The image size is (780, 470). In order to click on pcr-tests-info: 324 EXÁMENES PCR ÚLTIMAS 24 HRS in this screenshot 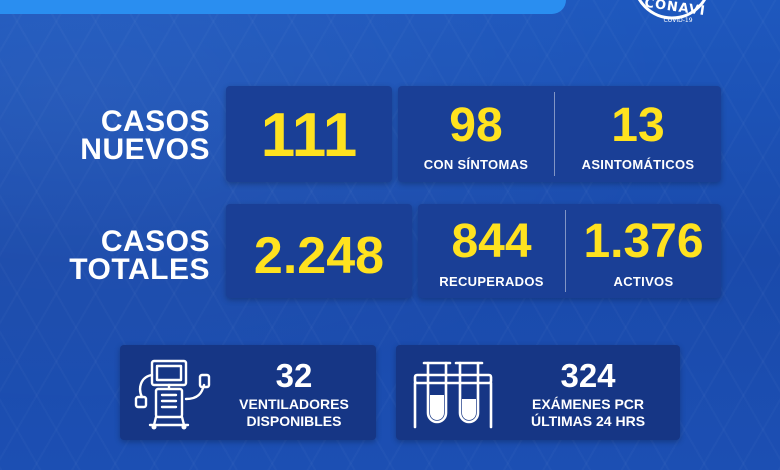, I will do `click(588, 394)`.